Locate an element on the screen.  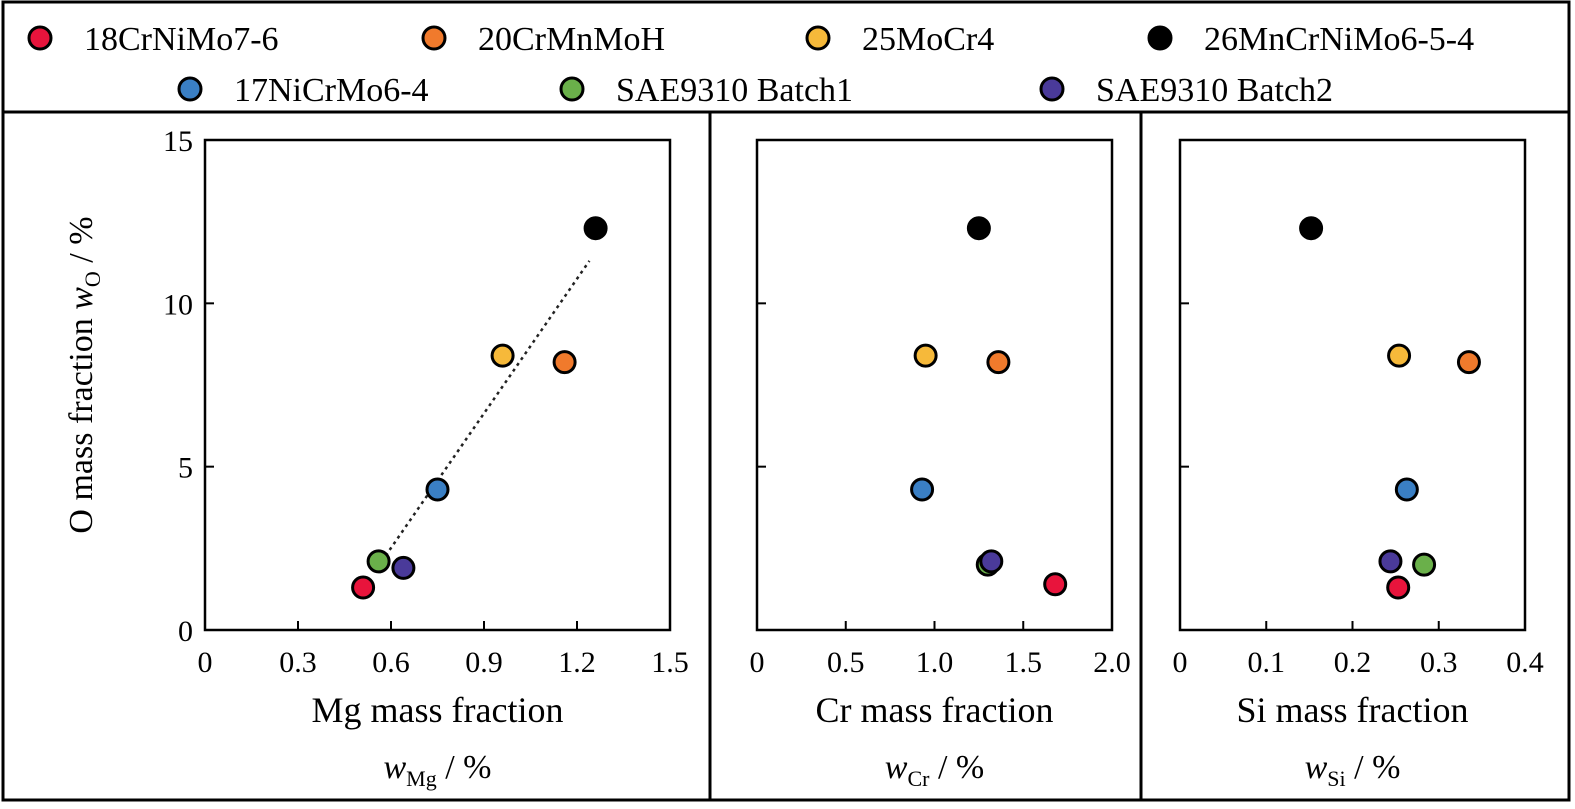
legend-label-25mocr4: 25MoCr4 is located at coordinates (928, 39).